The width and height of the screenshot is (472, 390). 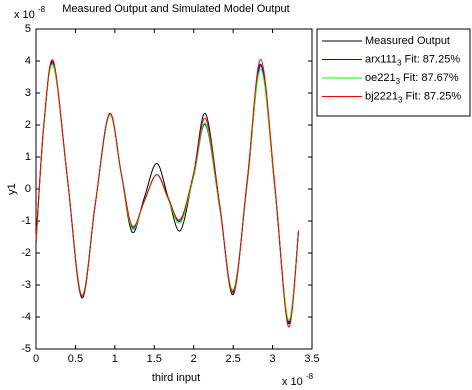 I want to click on legend-name: Measured Output, so click(x=407, y=41).